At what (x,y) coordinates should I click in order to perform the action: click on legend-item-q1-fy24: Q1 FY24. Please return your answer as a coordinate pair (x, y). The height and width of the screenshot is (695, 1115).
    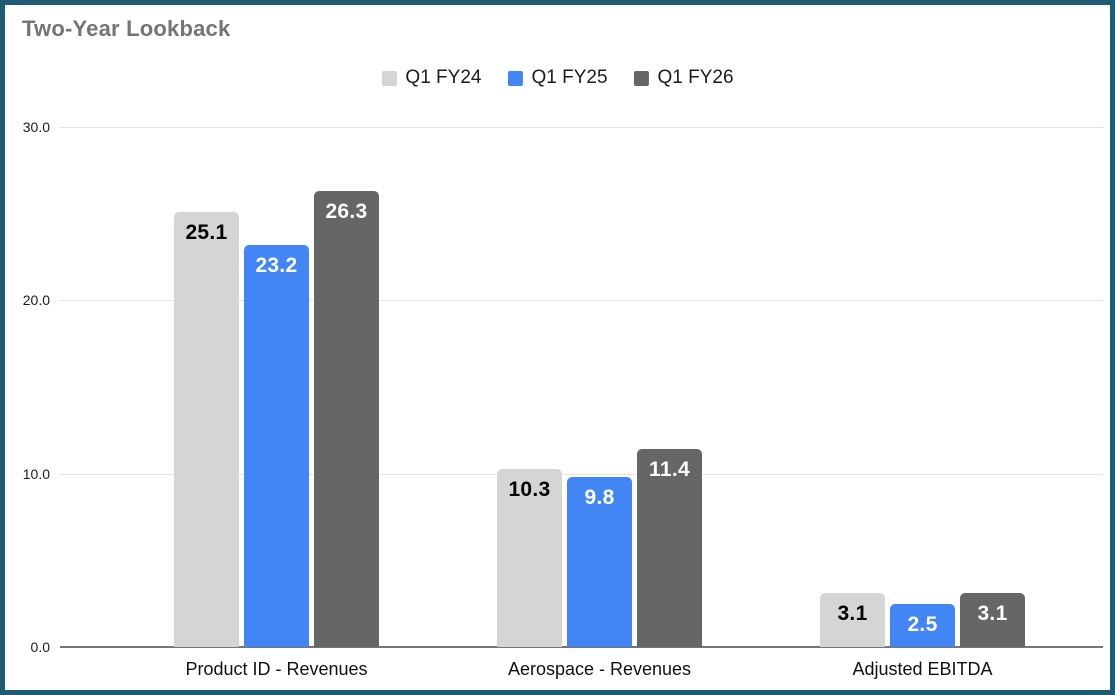
    Looking at the image, I should click on (431, 78).